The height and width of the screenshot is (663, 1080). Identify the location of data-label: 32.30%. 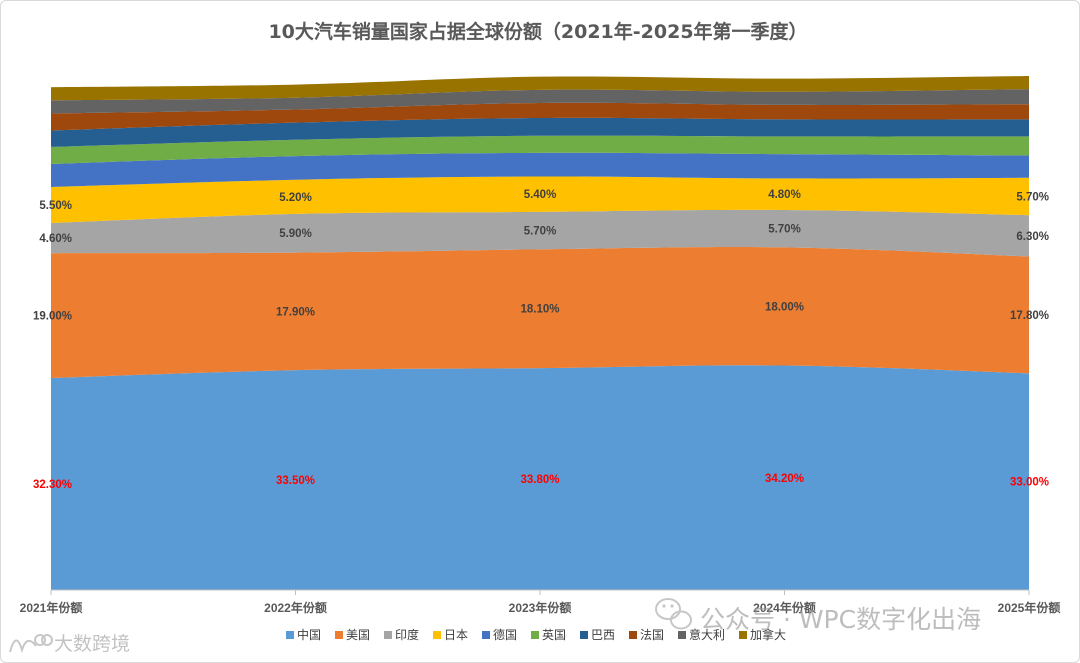
(52, 485).